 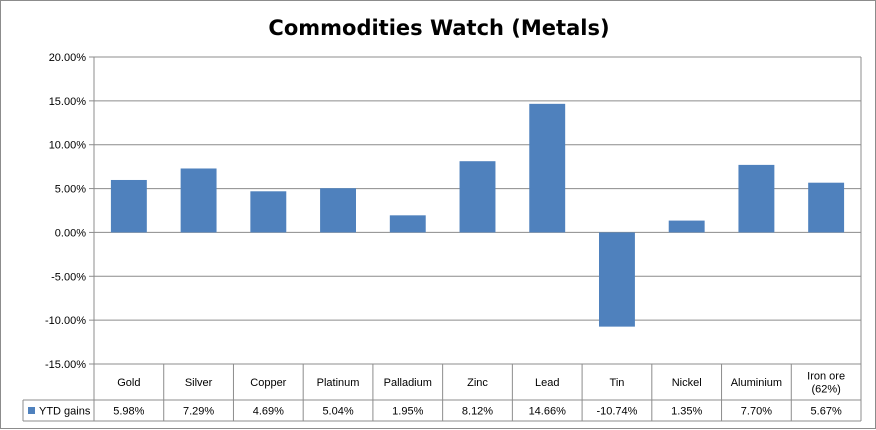 I want to click on data-label: 7.70%, so click(x=756, y=412).